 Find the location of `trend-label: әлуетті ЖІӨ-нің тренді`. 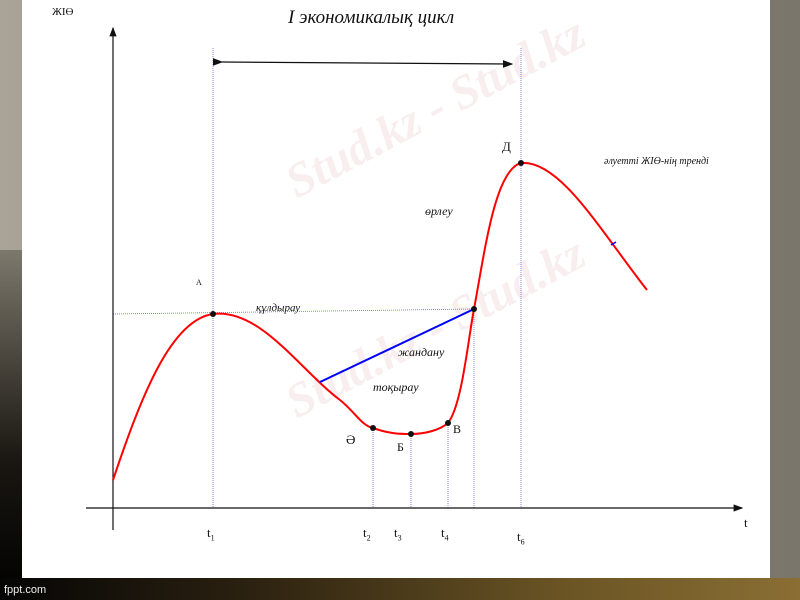

trend-label: әлуетті ЖІӨ-нің тренді is located at coordinates (656, 161).